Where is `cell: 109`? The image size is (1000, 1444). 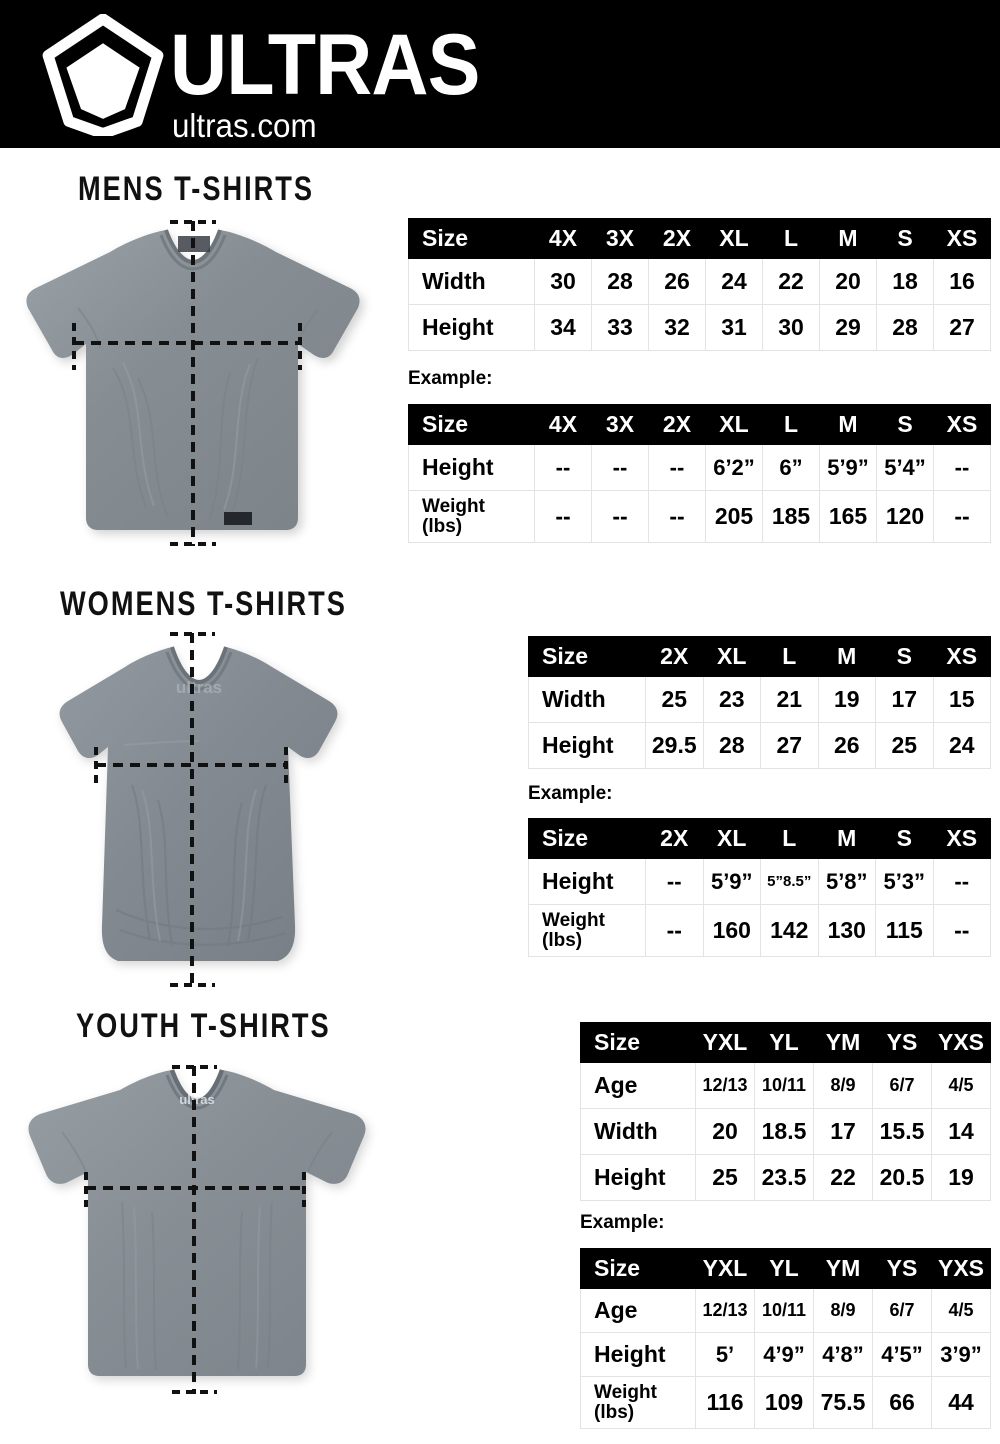
cell: 109 is located at coordinates (784, 1402).